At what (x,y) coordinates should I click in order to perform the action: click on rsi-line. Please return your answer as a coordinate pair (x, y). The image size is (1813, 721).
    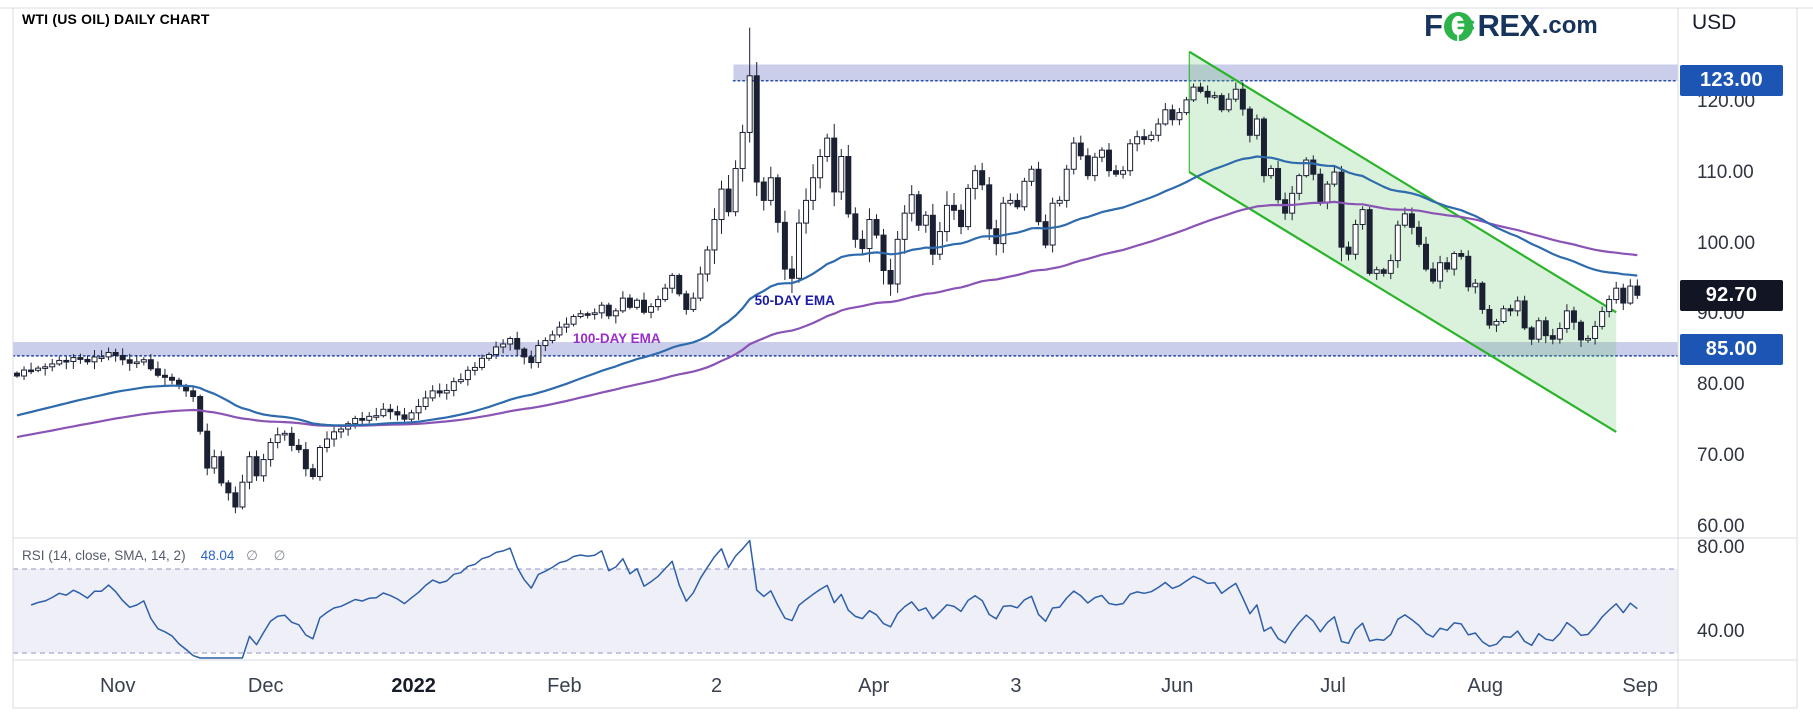
    Looking at the image, I should click on (834, 599).